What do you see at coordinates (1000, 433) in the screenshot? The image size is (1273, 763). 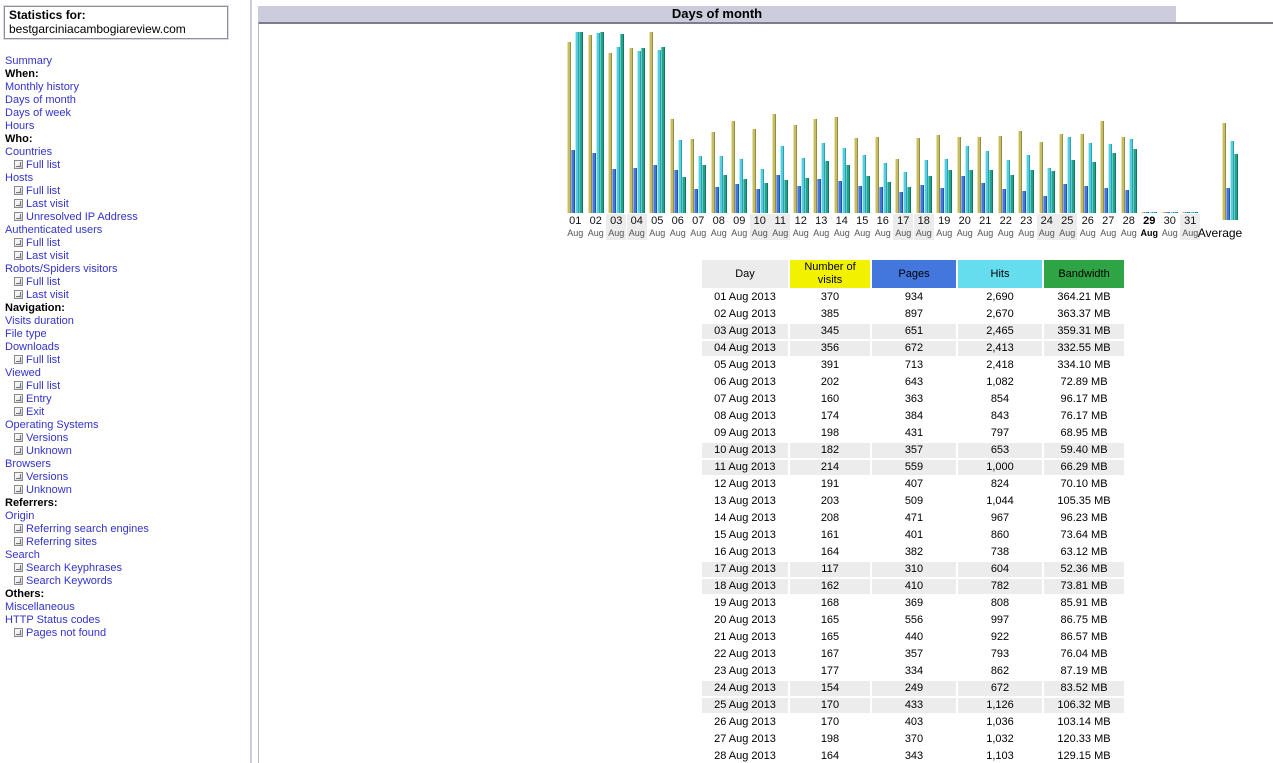 I see `hits-cell: 797` at bounding box center [1000, 433].